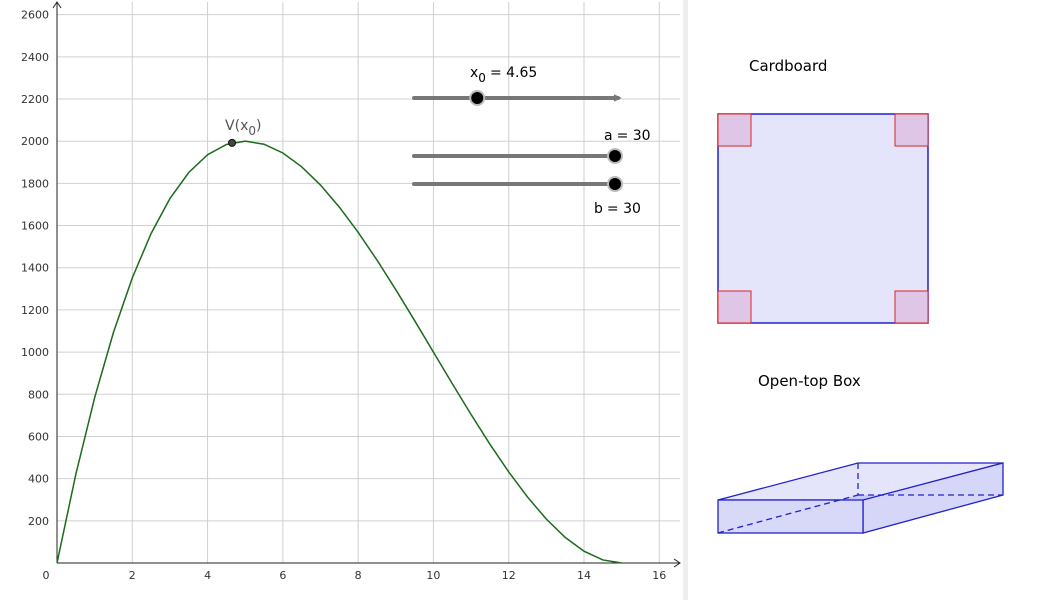 Image resolution: width=1044 pixels, height=600 pixels. I want to click on cardboard-title: Cardboard, so click(788, 66).